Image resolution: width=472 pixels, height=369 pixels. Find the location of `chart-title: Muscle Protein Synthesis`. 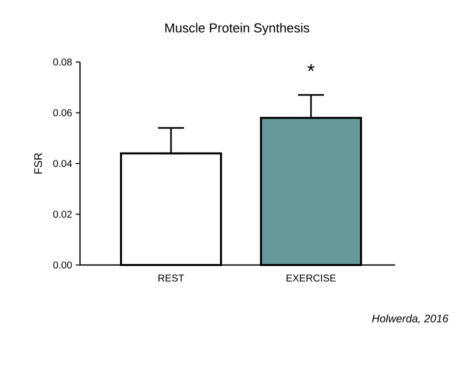

chart-title: Muscle Protein Synthesis is located at coordinates (237, 29).